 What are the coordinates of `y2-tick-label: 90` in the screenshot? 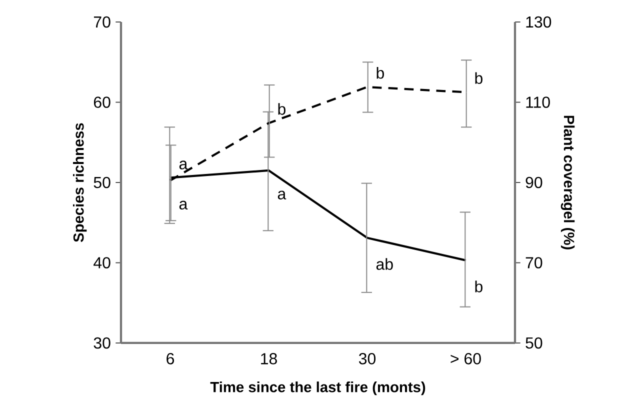 It's located at (534, 182).